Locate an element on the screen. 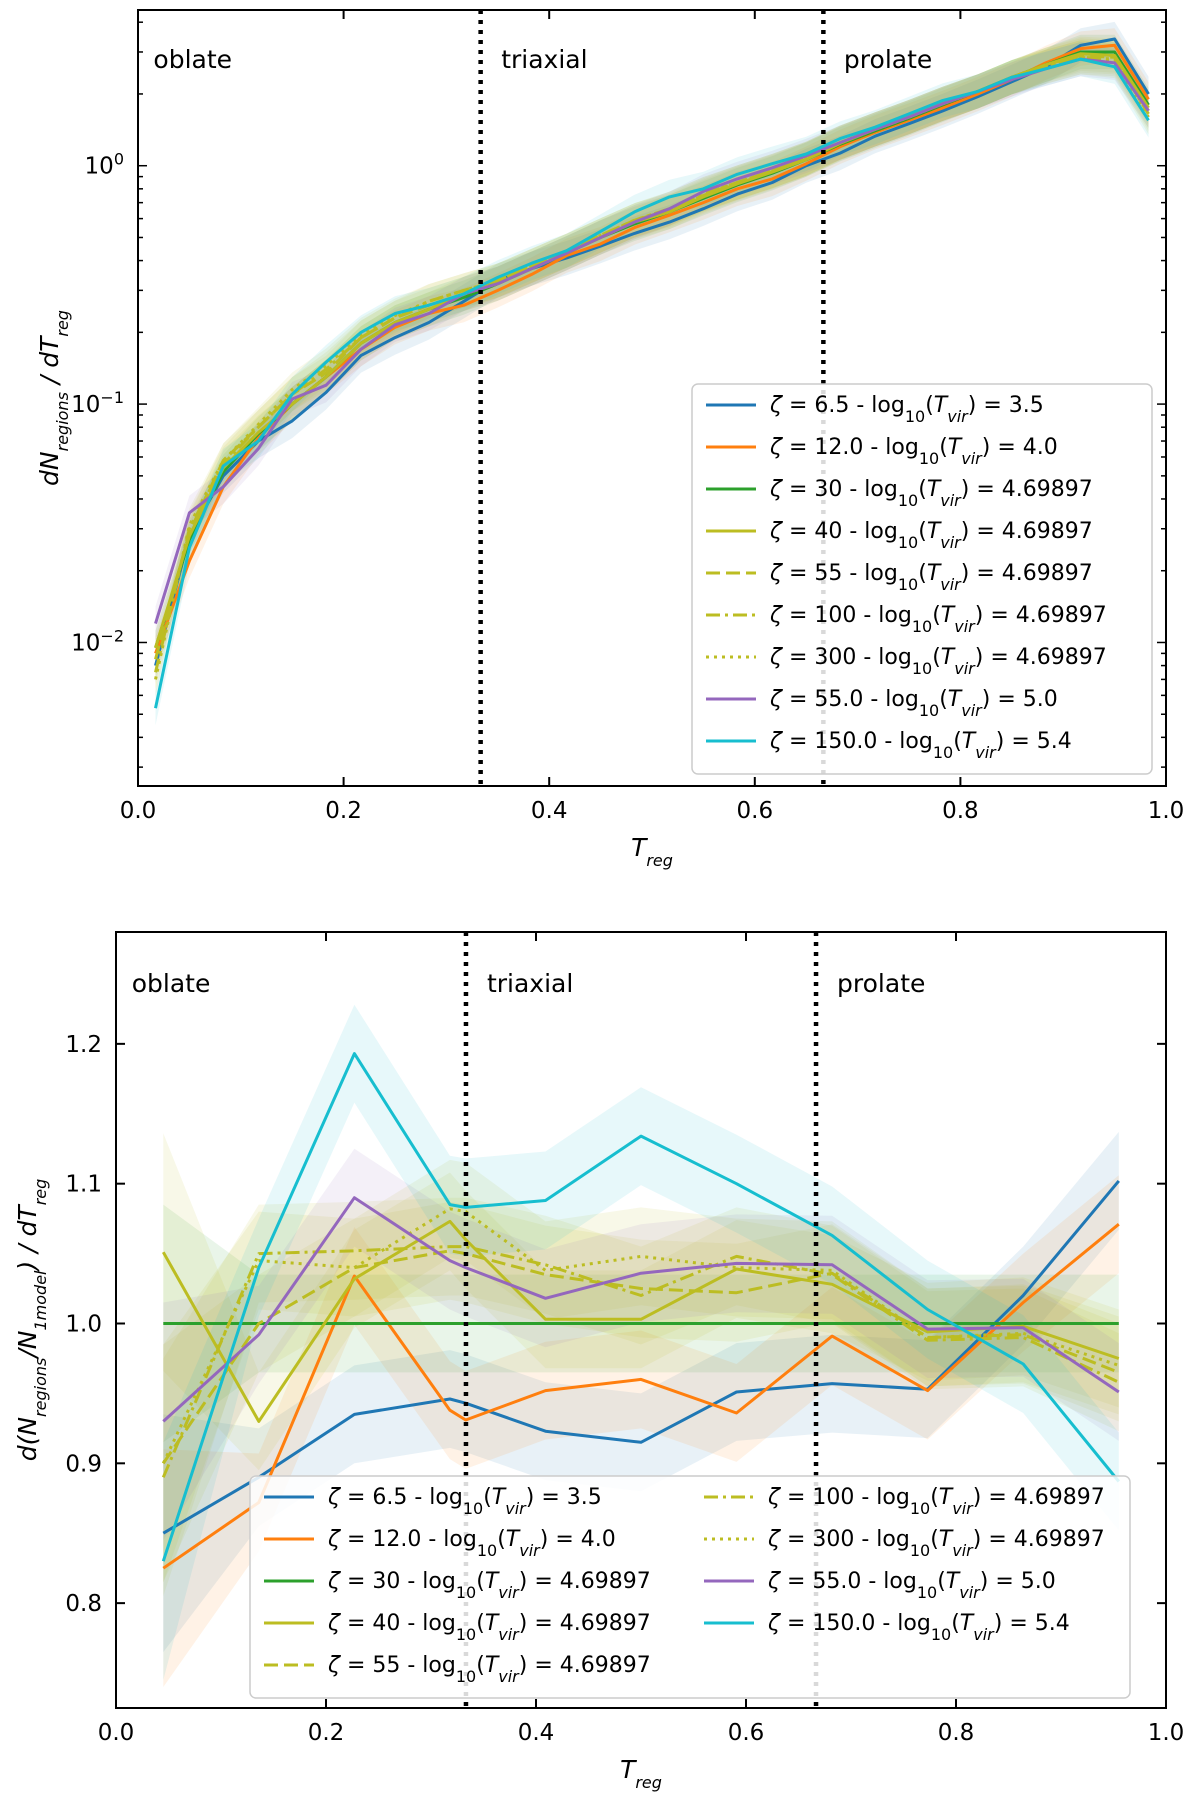 The image size is (1200, 1807). y-tick-label: 1.2 is located at coordinates (83, 1045).